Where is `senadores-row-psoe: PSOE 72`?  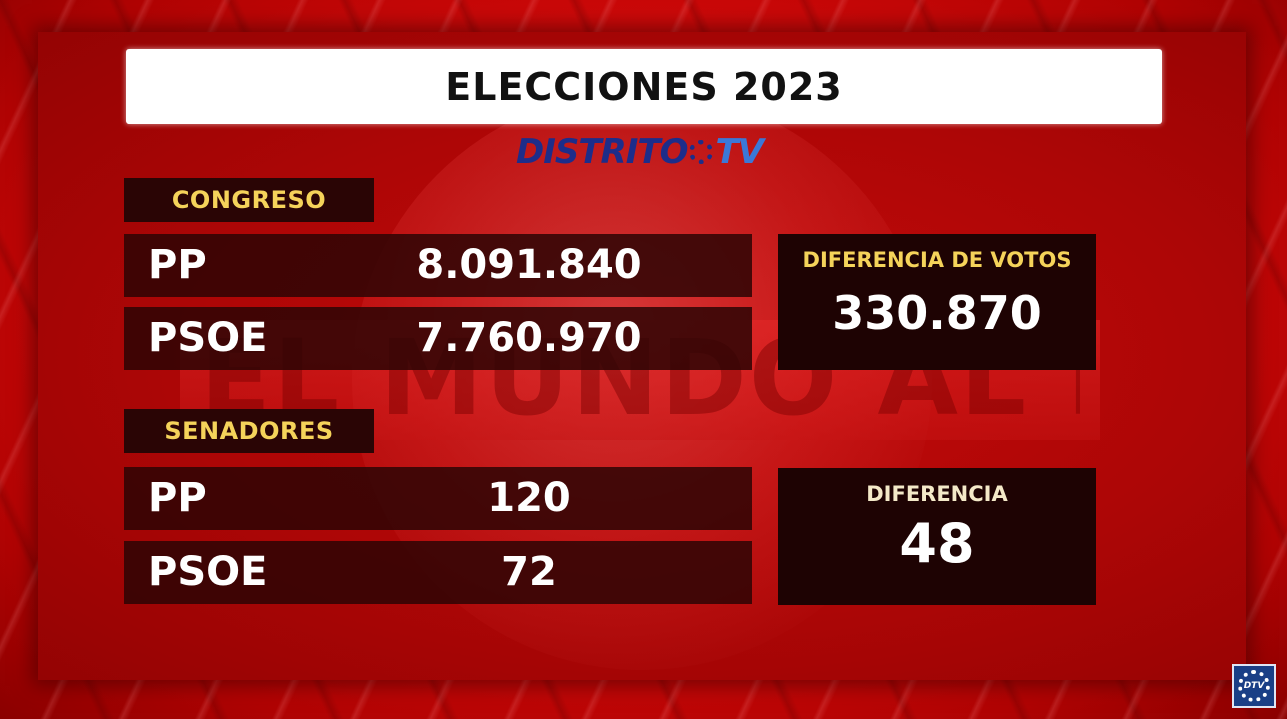
senadores-row-psoe: PSOE 72 is located at coordinates (438, 572).